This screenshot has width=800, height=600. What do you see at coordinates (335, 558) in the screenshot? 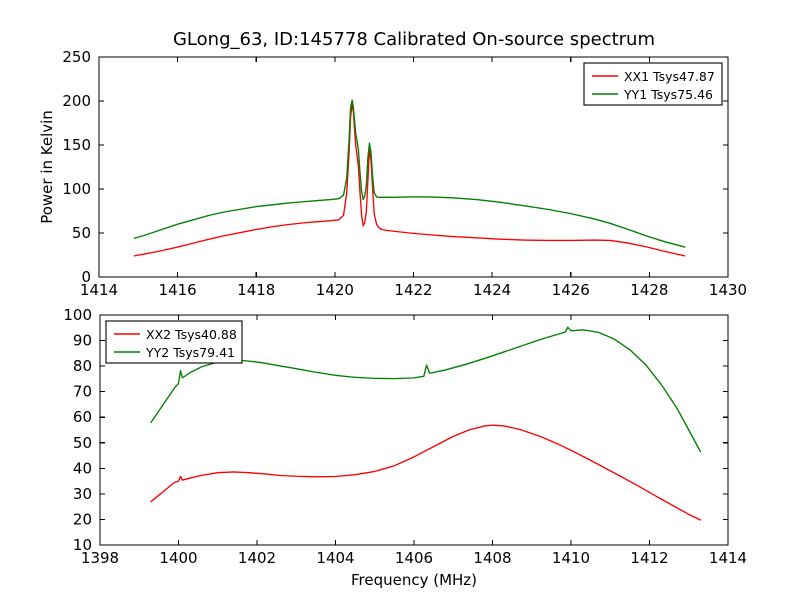
I see `x-tick-label-3: 1404` at bounding box center [335, 558].